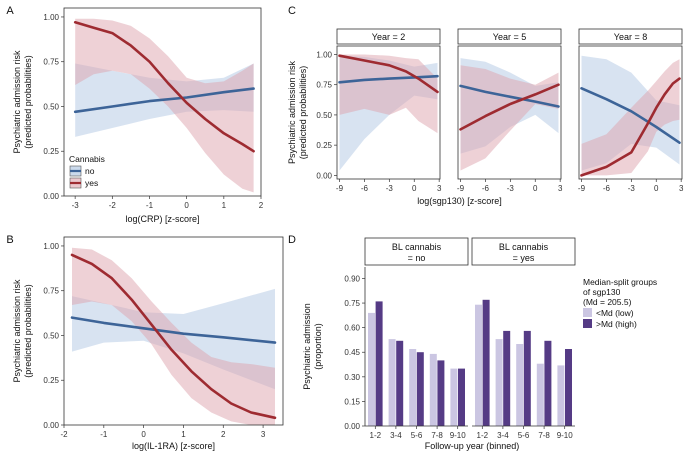 The height and width of the screenshot is (454, 685). Describe the element at coordinates (28, 331) in the screenshot. I see `y-axis-label-line: (predicted probabilities)` at that location.